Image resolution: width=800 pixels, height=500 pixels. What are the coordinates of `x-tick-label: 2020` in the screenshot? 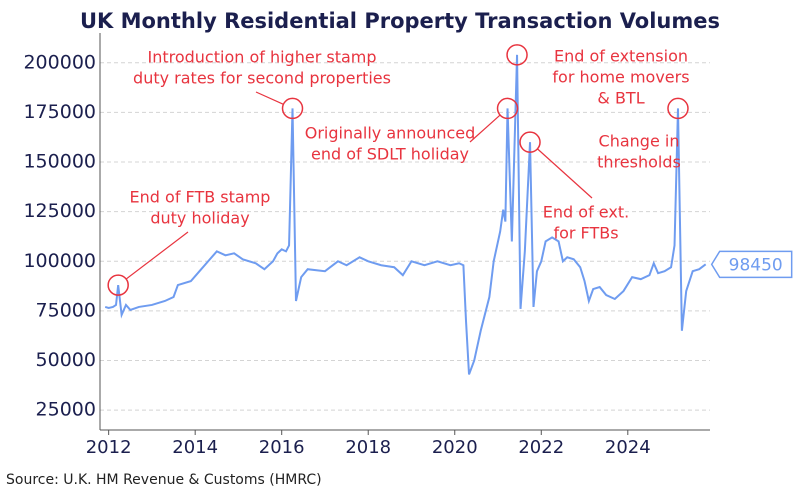 It's located at (455, 447).